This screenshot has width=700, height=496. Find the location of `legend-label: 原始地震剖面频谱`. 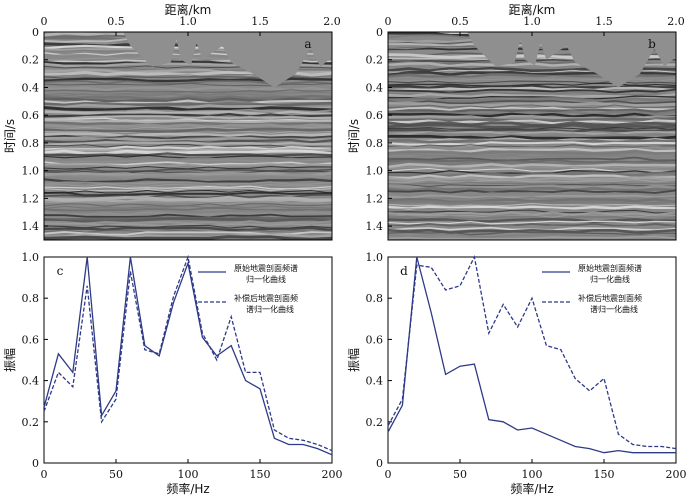

legend-label: 原始地震剖面频谱 is located at coordinates (266, 268).